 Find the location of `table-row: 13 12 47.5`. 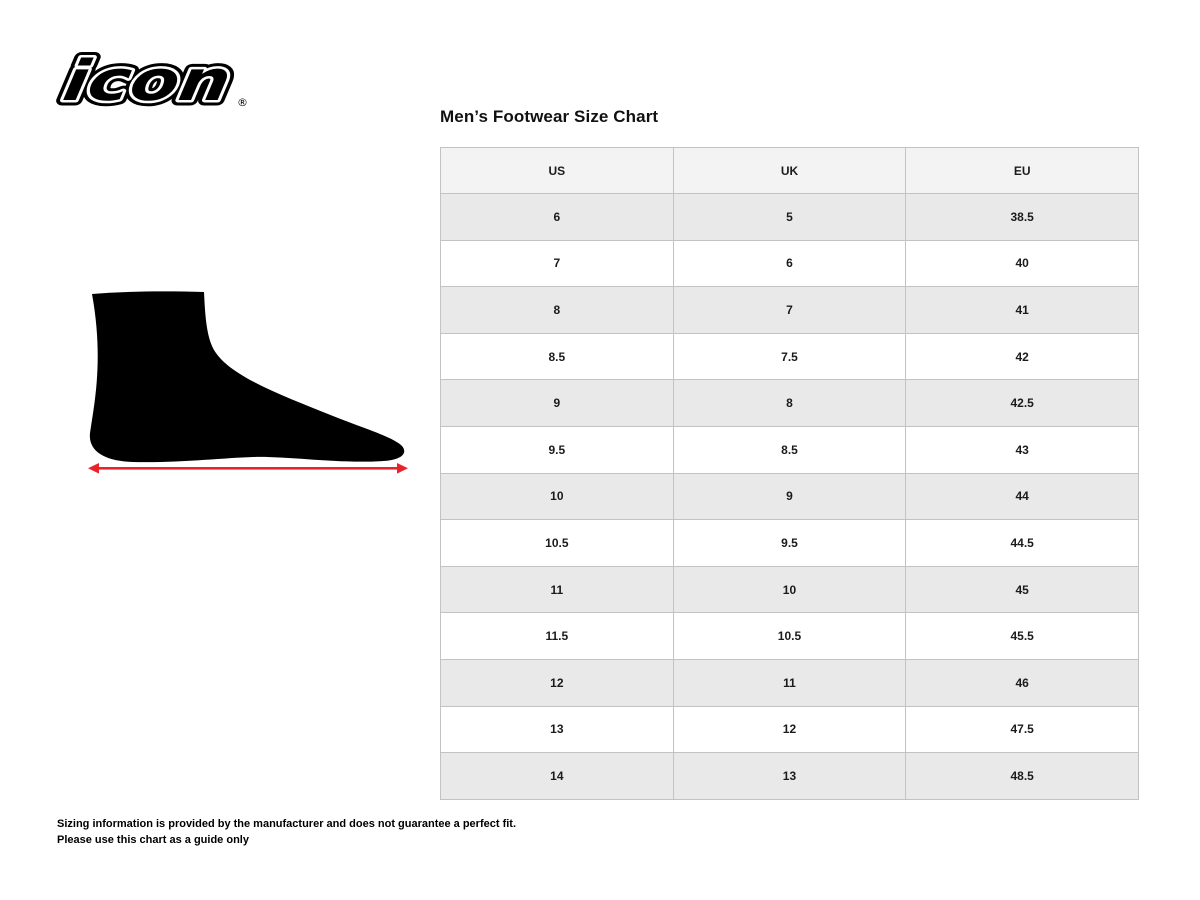

table-row: 13 12 47.5 is located at coordinates (789, 729).